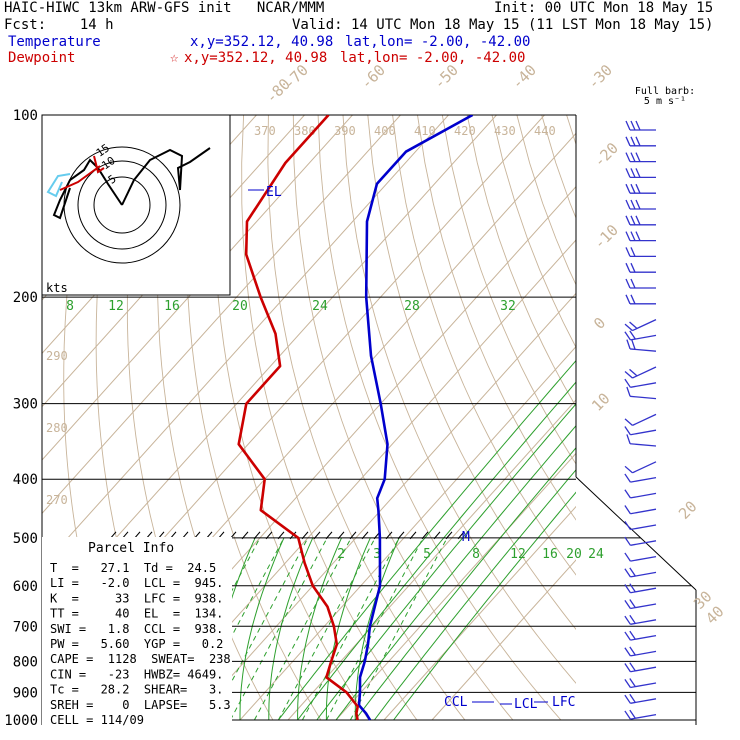 The image size is (740, 740). I want to click on mixing-ratio-label: 2, so click(341, 554).